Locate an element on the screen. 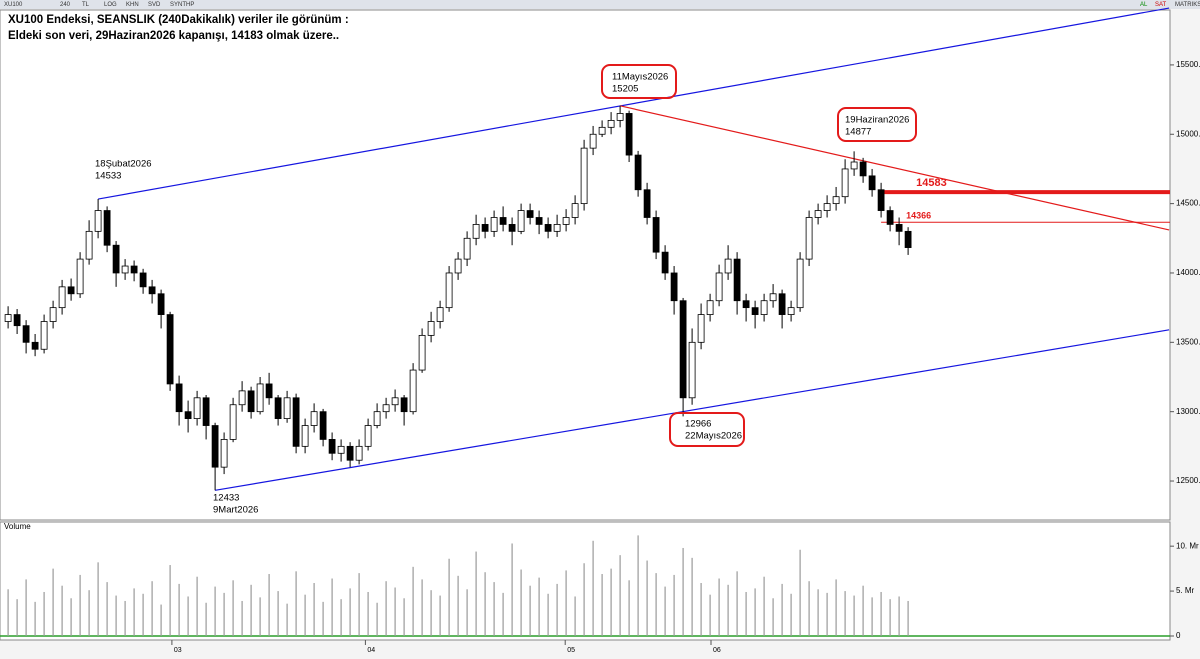 This screenshot has width=1200, height=659. annotation-text: 14533 is located at coordinates (108, 176).